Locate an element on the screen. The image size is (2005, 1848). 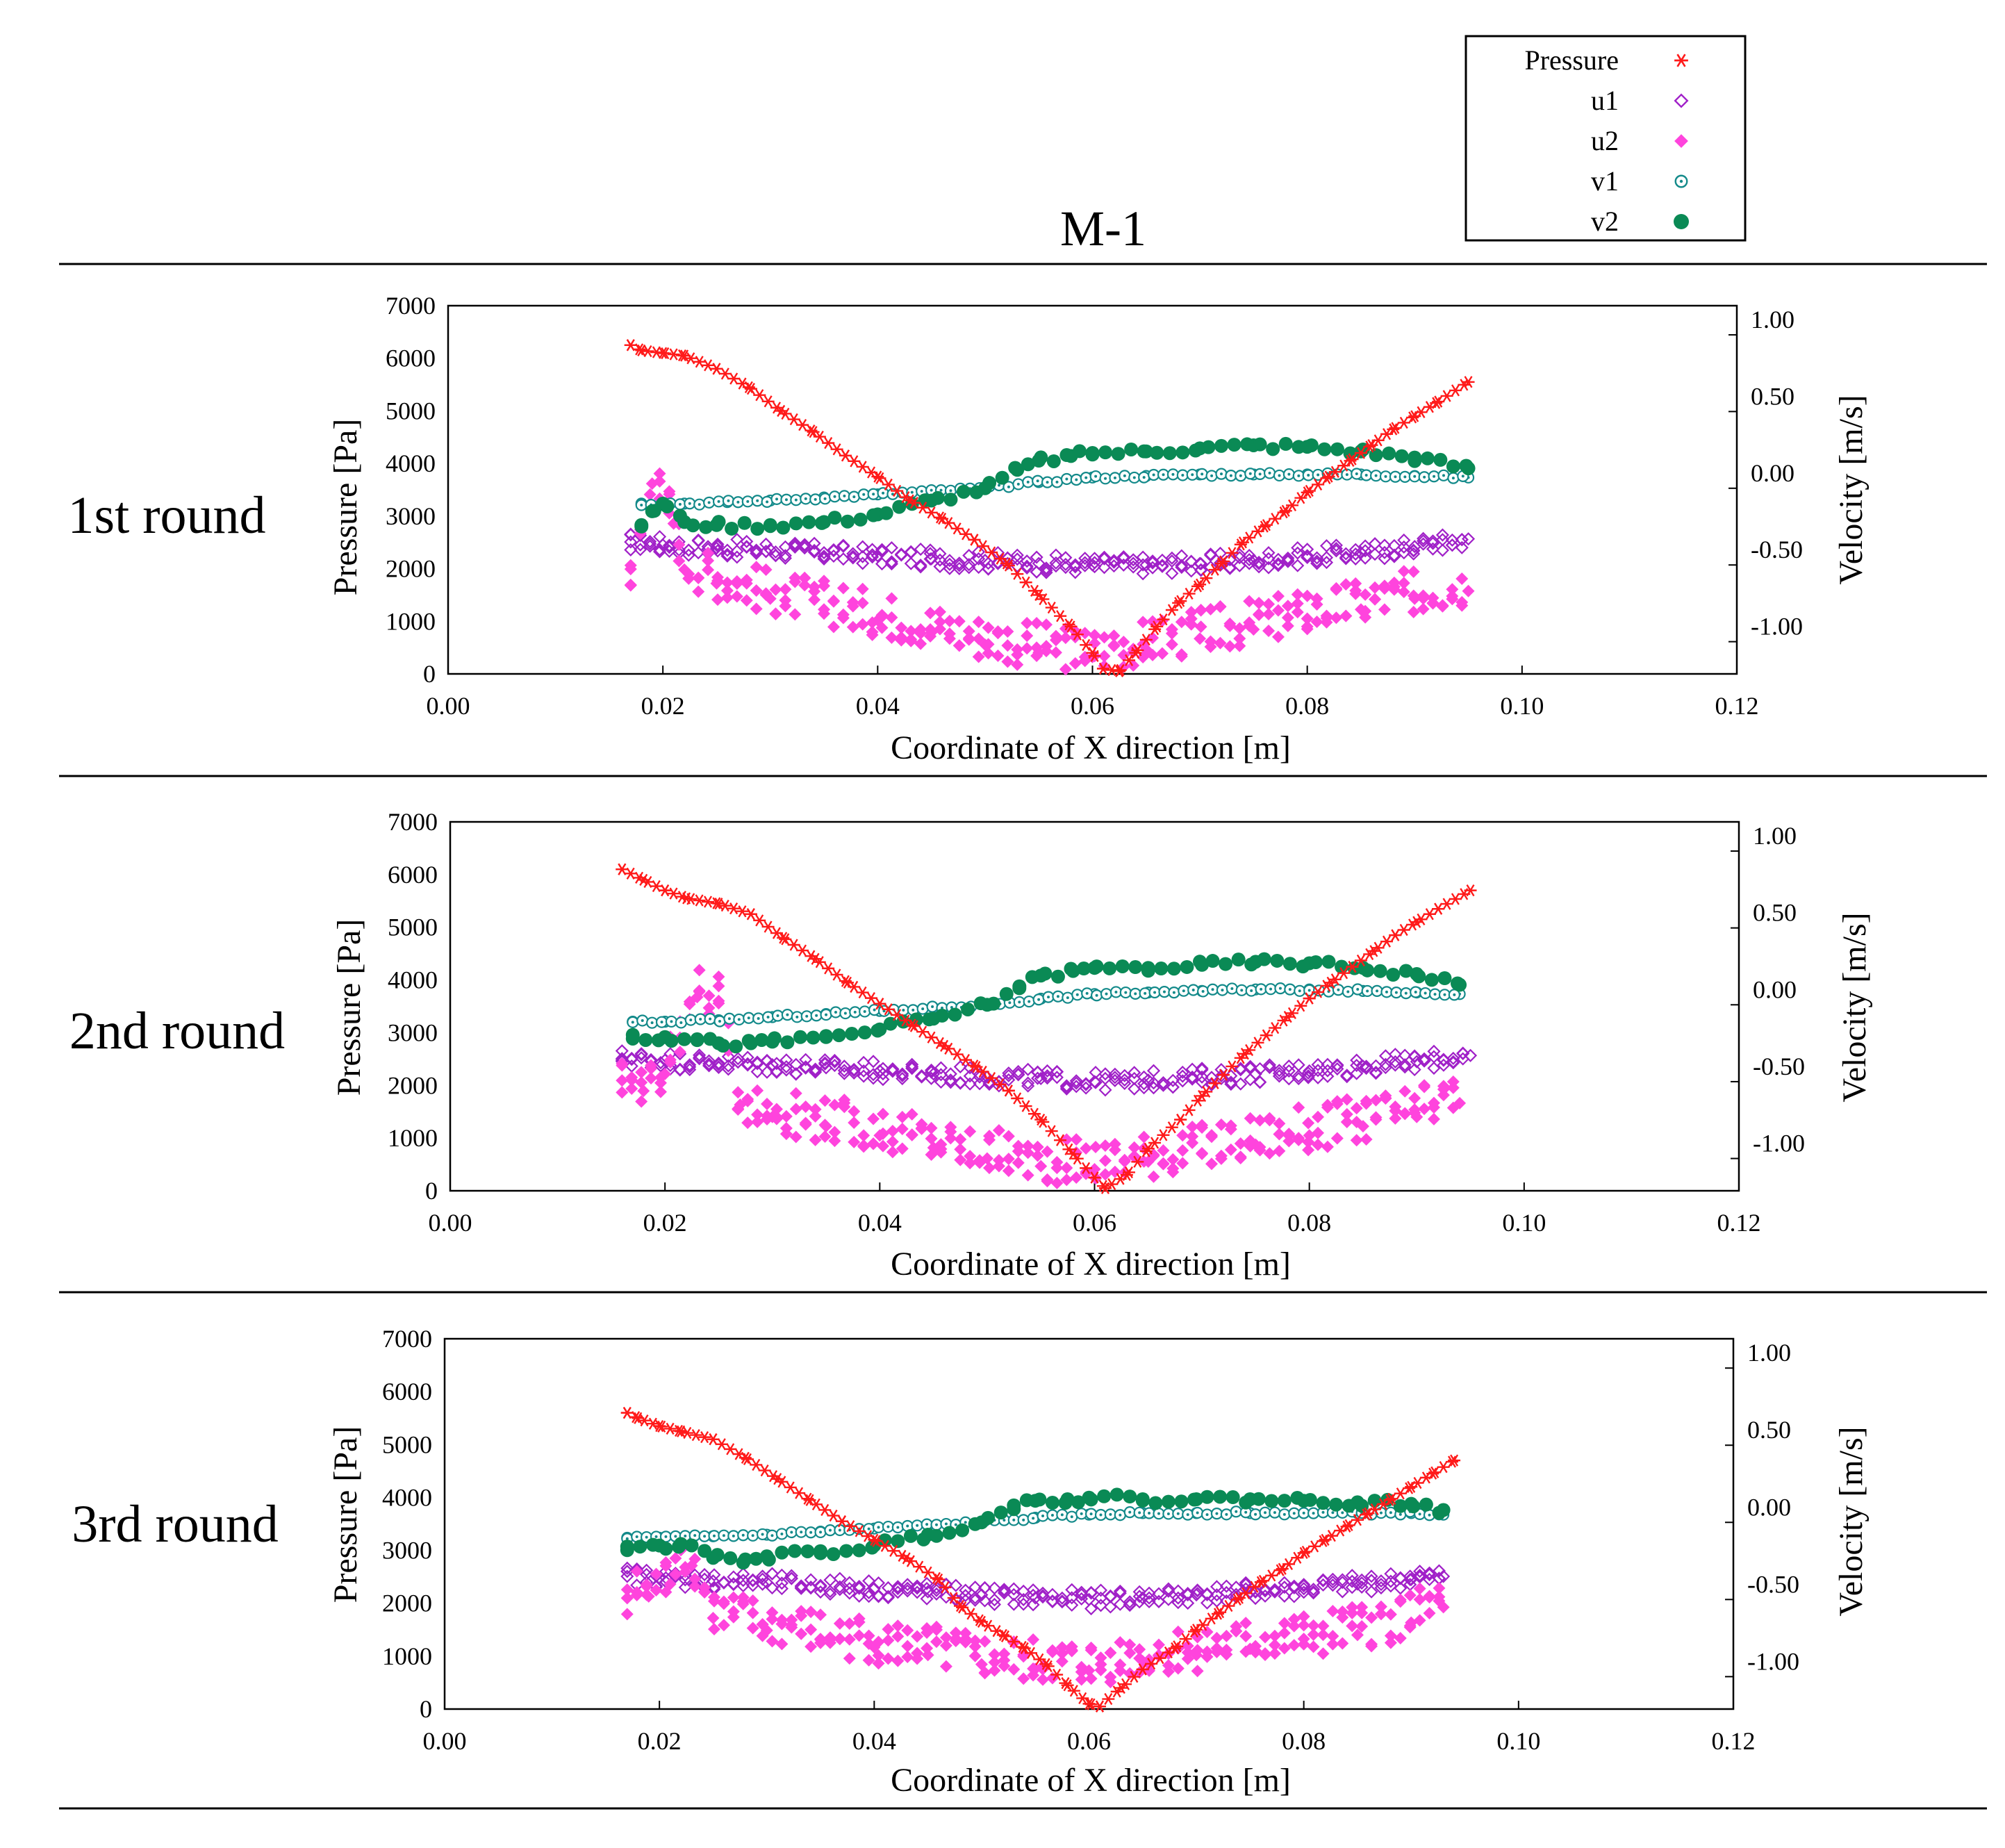
y-tick-label-left: 7000 is located at coordinates (407, 1339).